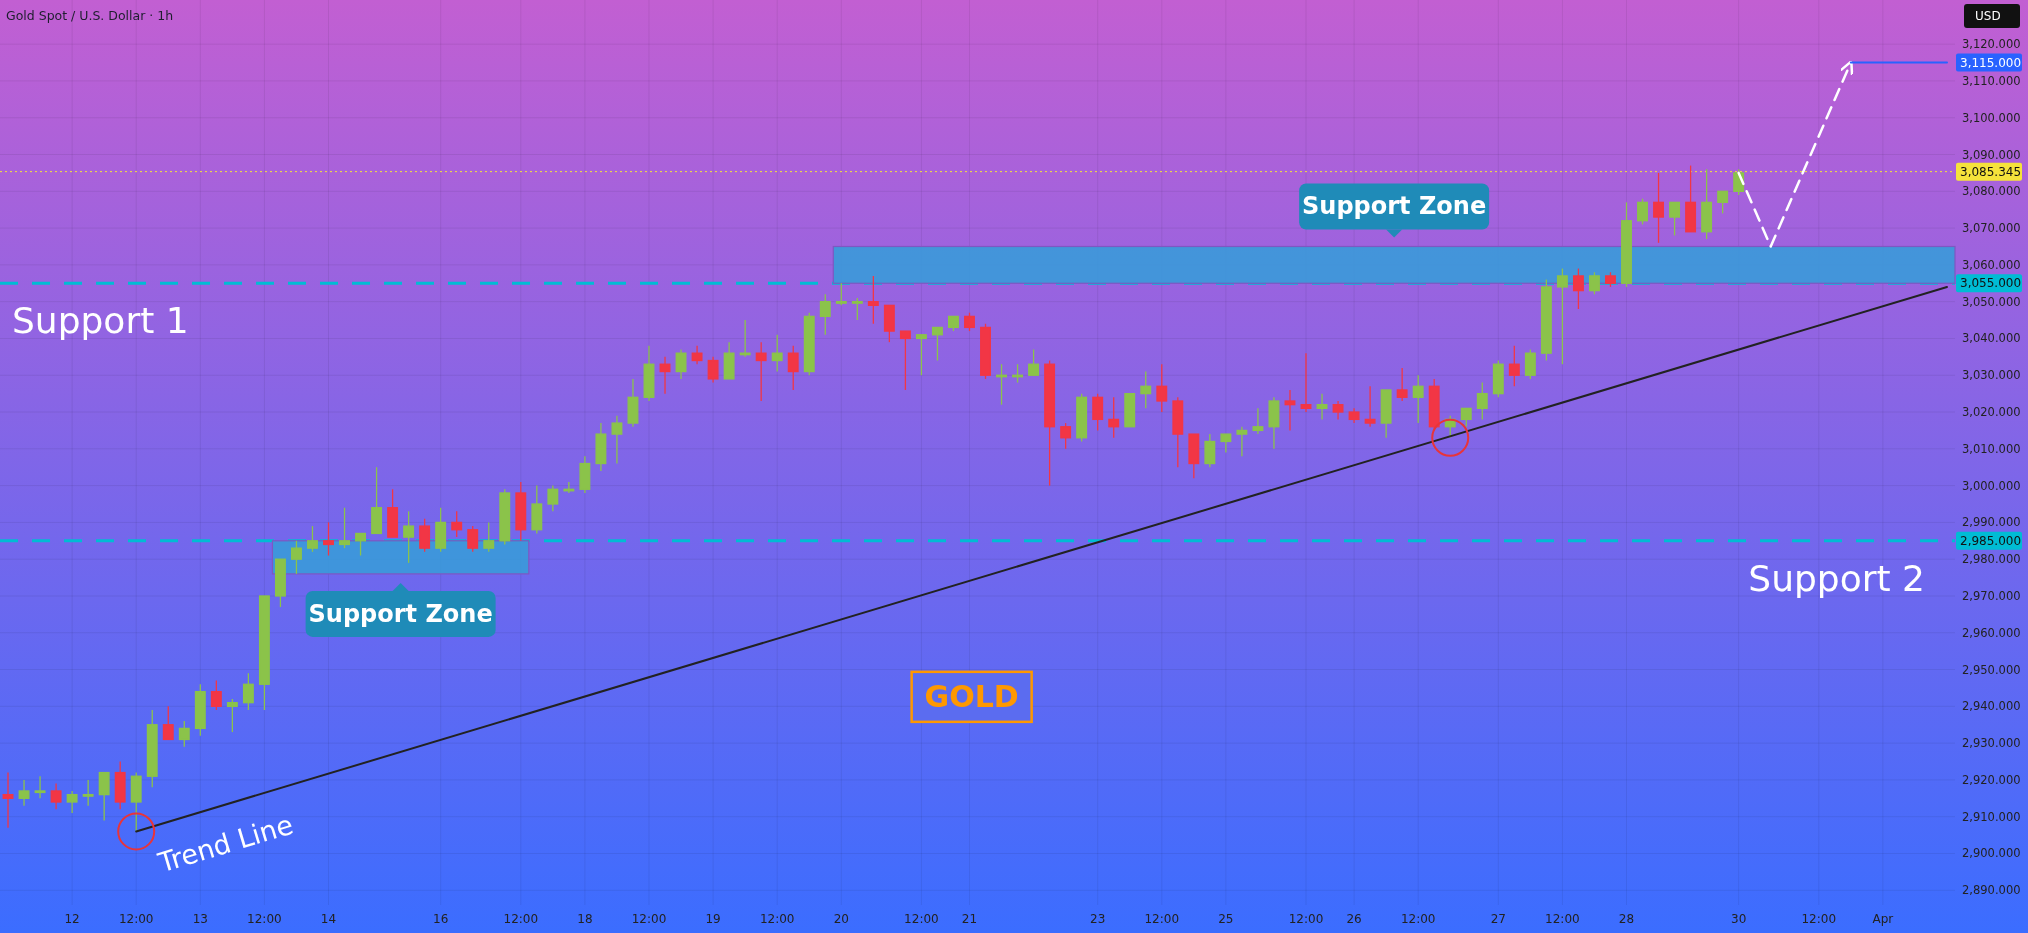  What do you see at coordinates (585, 919) in the screenshot?
I see `x-tick-label: 18` at bounding box center [585, 919].